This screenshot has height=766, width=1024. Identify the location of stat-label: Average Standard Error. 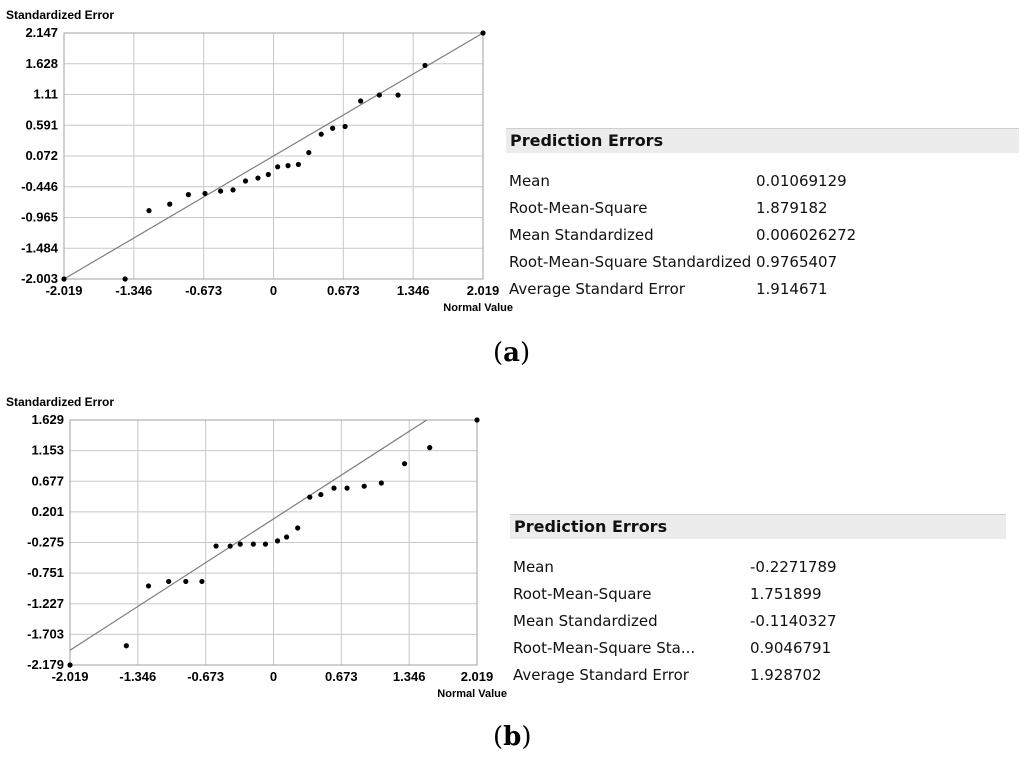
(601, 674).